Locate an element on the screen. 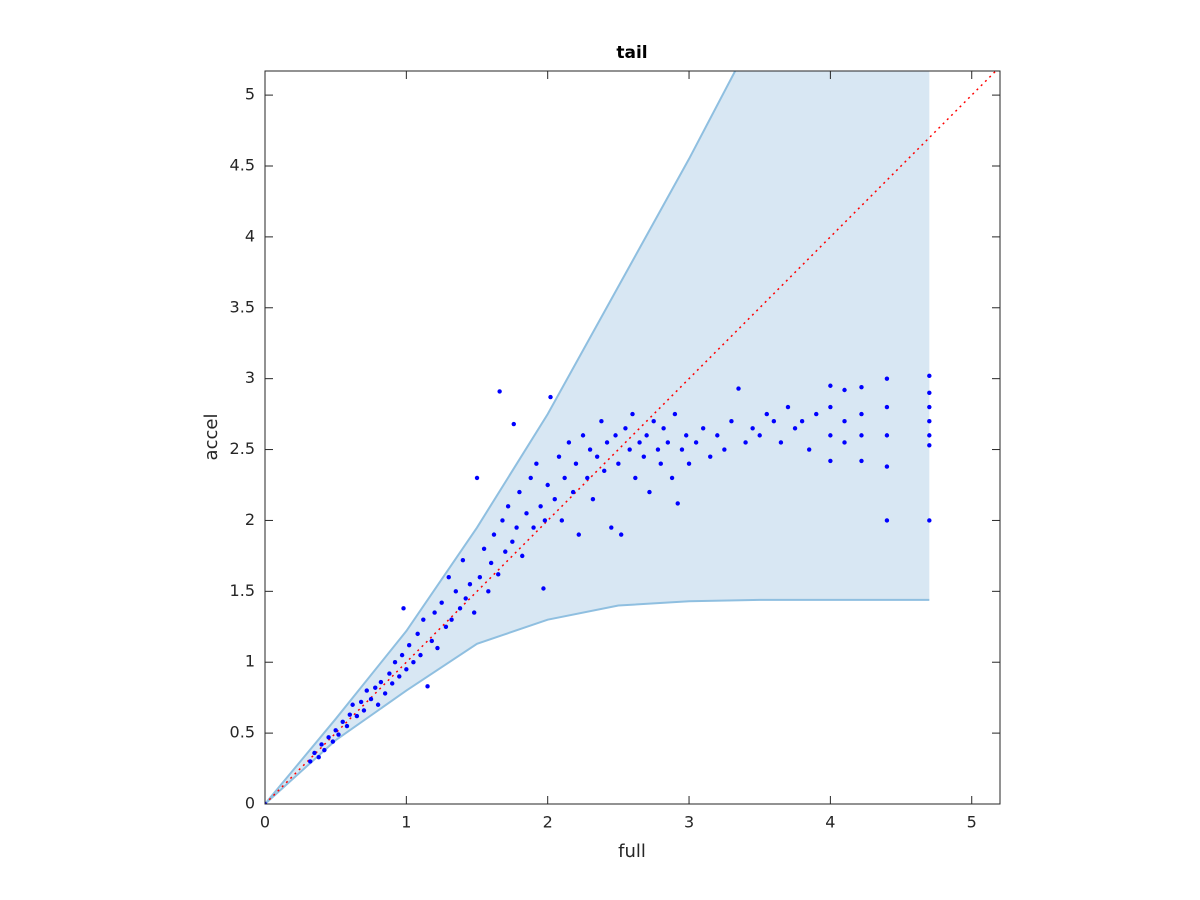 Image resolution: width=1200 pixels, height=900 pixels. y-tick-label: 0 is located at coordinates (250, 803).